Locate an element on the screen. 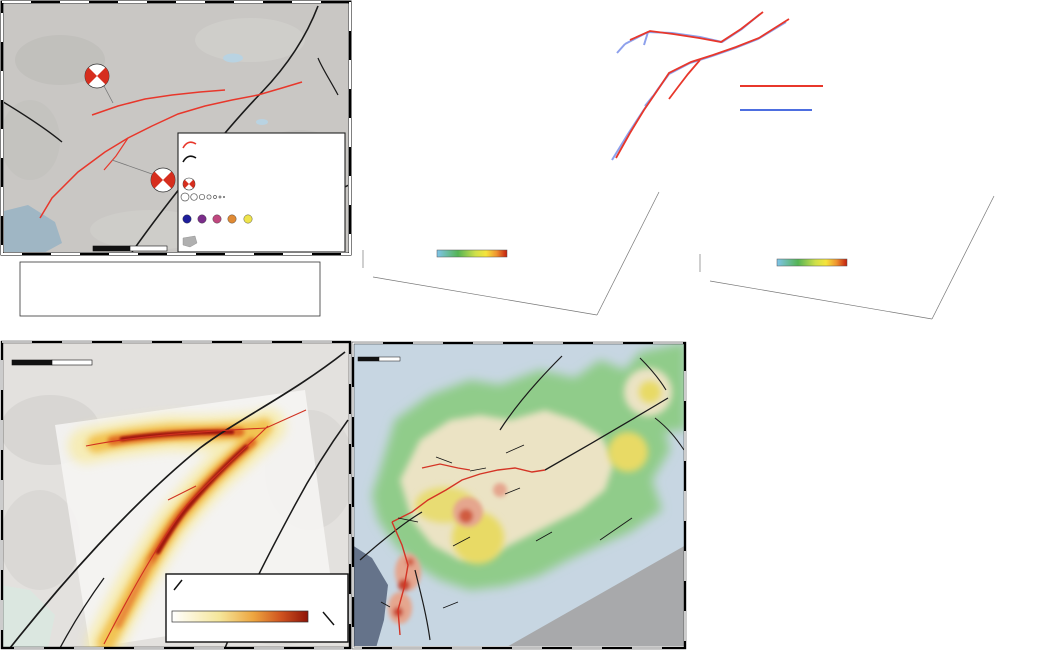 The width and height of the screenshot is (1050, 650). no-data-region is located at coordinates (596, 596).